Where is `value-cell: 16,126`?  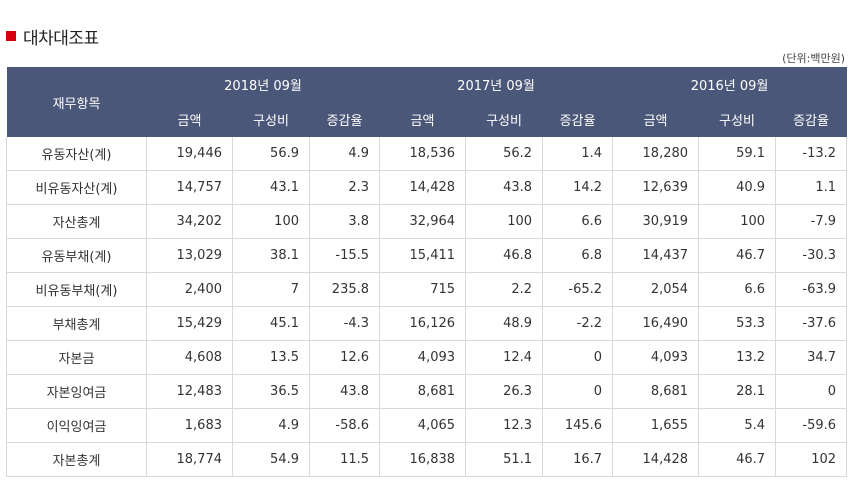 value-cell: 16,126 is located at coordinates (423, 323).